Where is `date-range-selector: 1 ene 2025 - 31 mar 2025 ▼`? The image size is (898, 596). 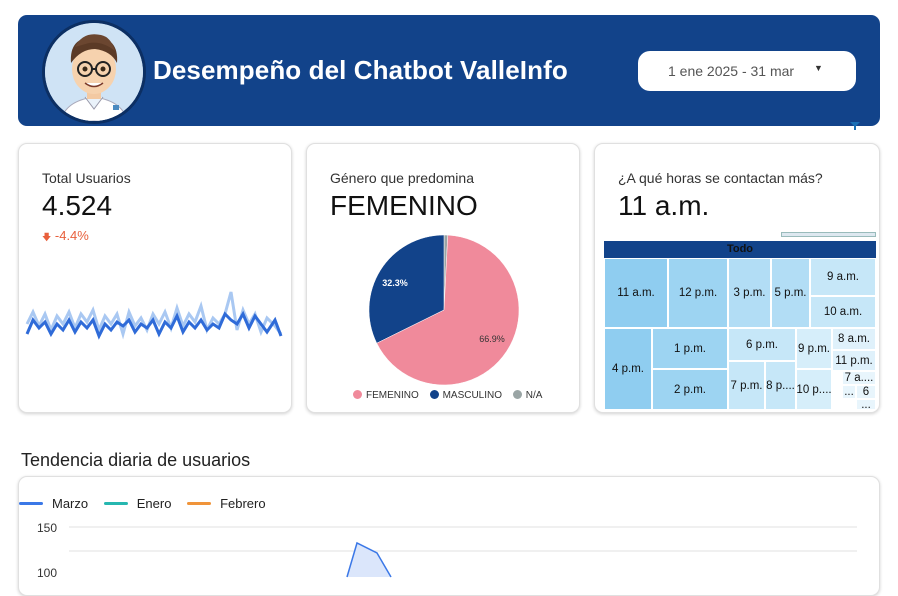 date-range-selector: 1 ene 2025 - 31 mar 2025 ▼ is located at coordinates (747, 71).